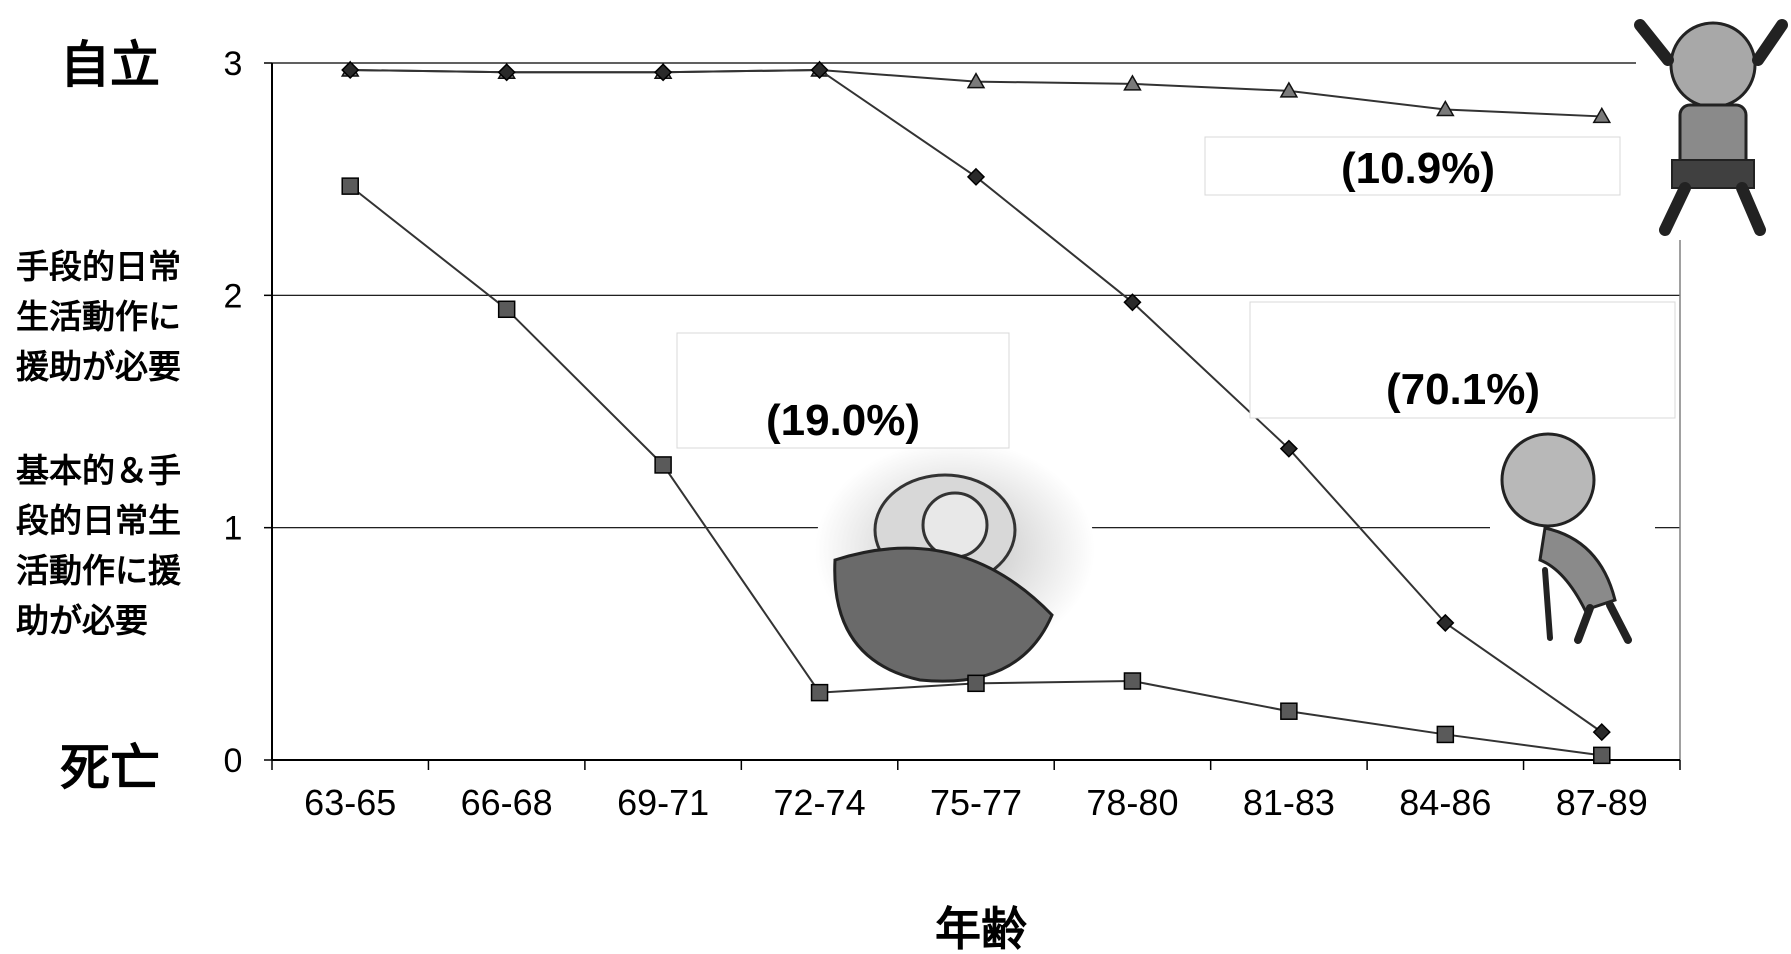 The width and height of the screenshot is (1791, 954). Describe the element at coordinates (98, 520) in the screenshot. I see `y-level-label: 段的日常生` at that location.